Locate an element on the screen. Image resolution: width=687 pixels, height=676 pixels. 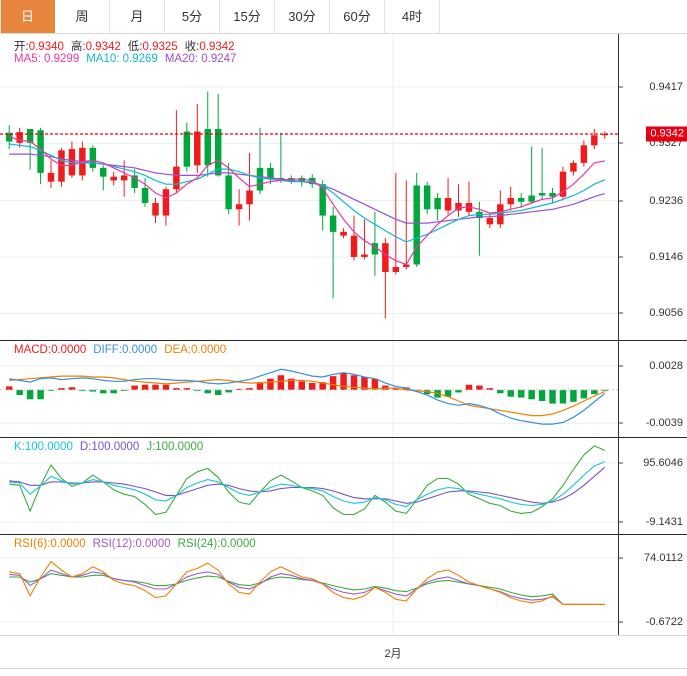
price-axis-label: 0.9417 is located at coordinates (666, 86).